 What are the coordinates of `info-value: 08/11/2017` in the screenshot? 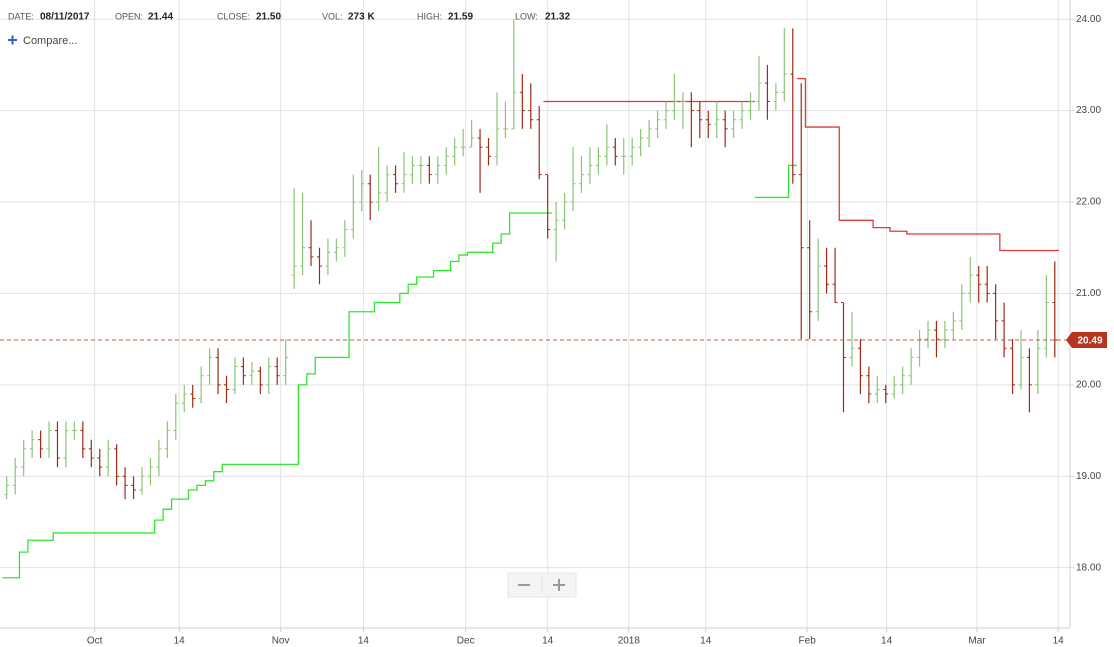 It's located at (65, 17).